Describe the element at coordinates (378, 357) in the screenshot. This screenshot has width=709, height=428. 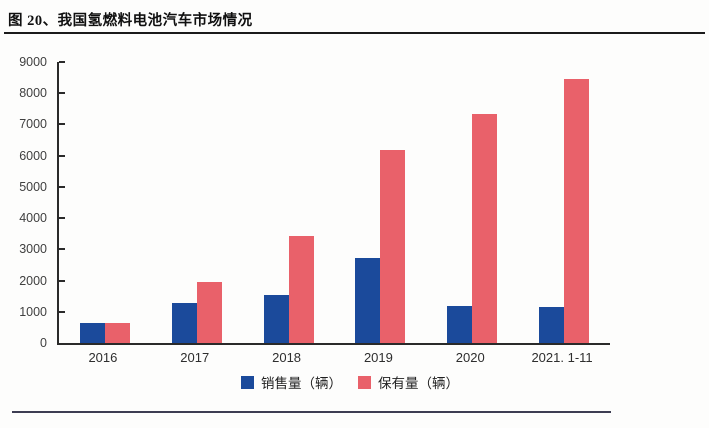
I see `x-tick-label: 2019` at that location.